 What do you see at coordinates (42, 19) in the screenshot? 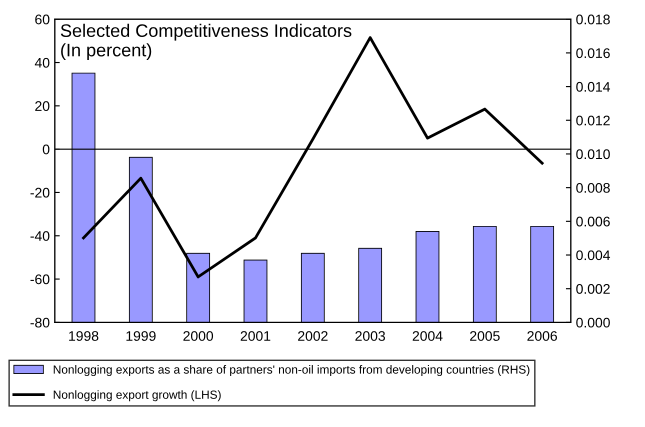
I see `y-tick-label: 60` at bounding box center [42, 19].